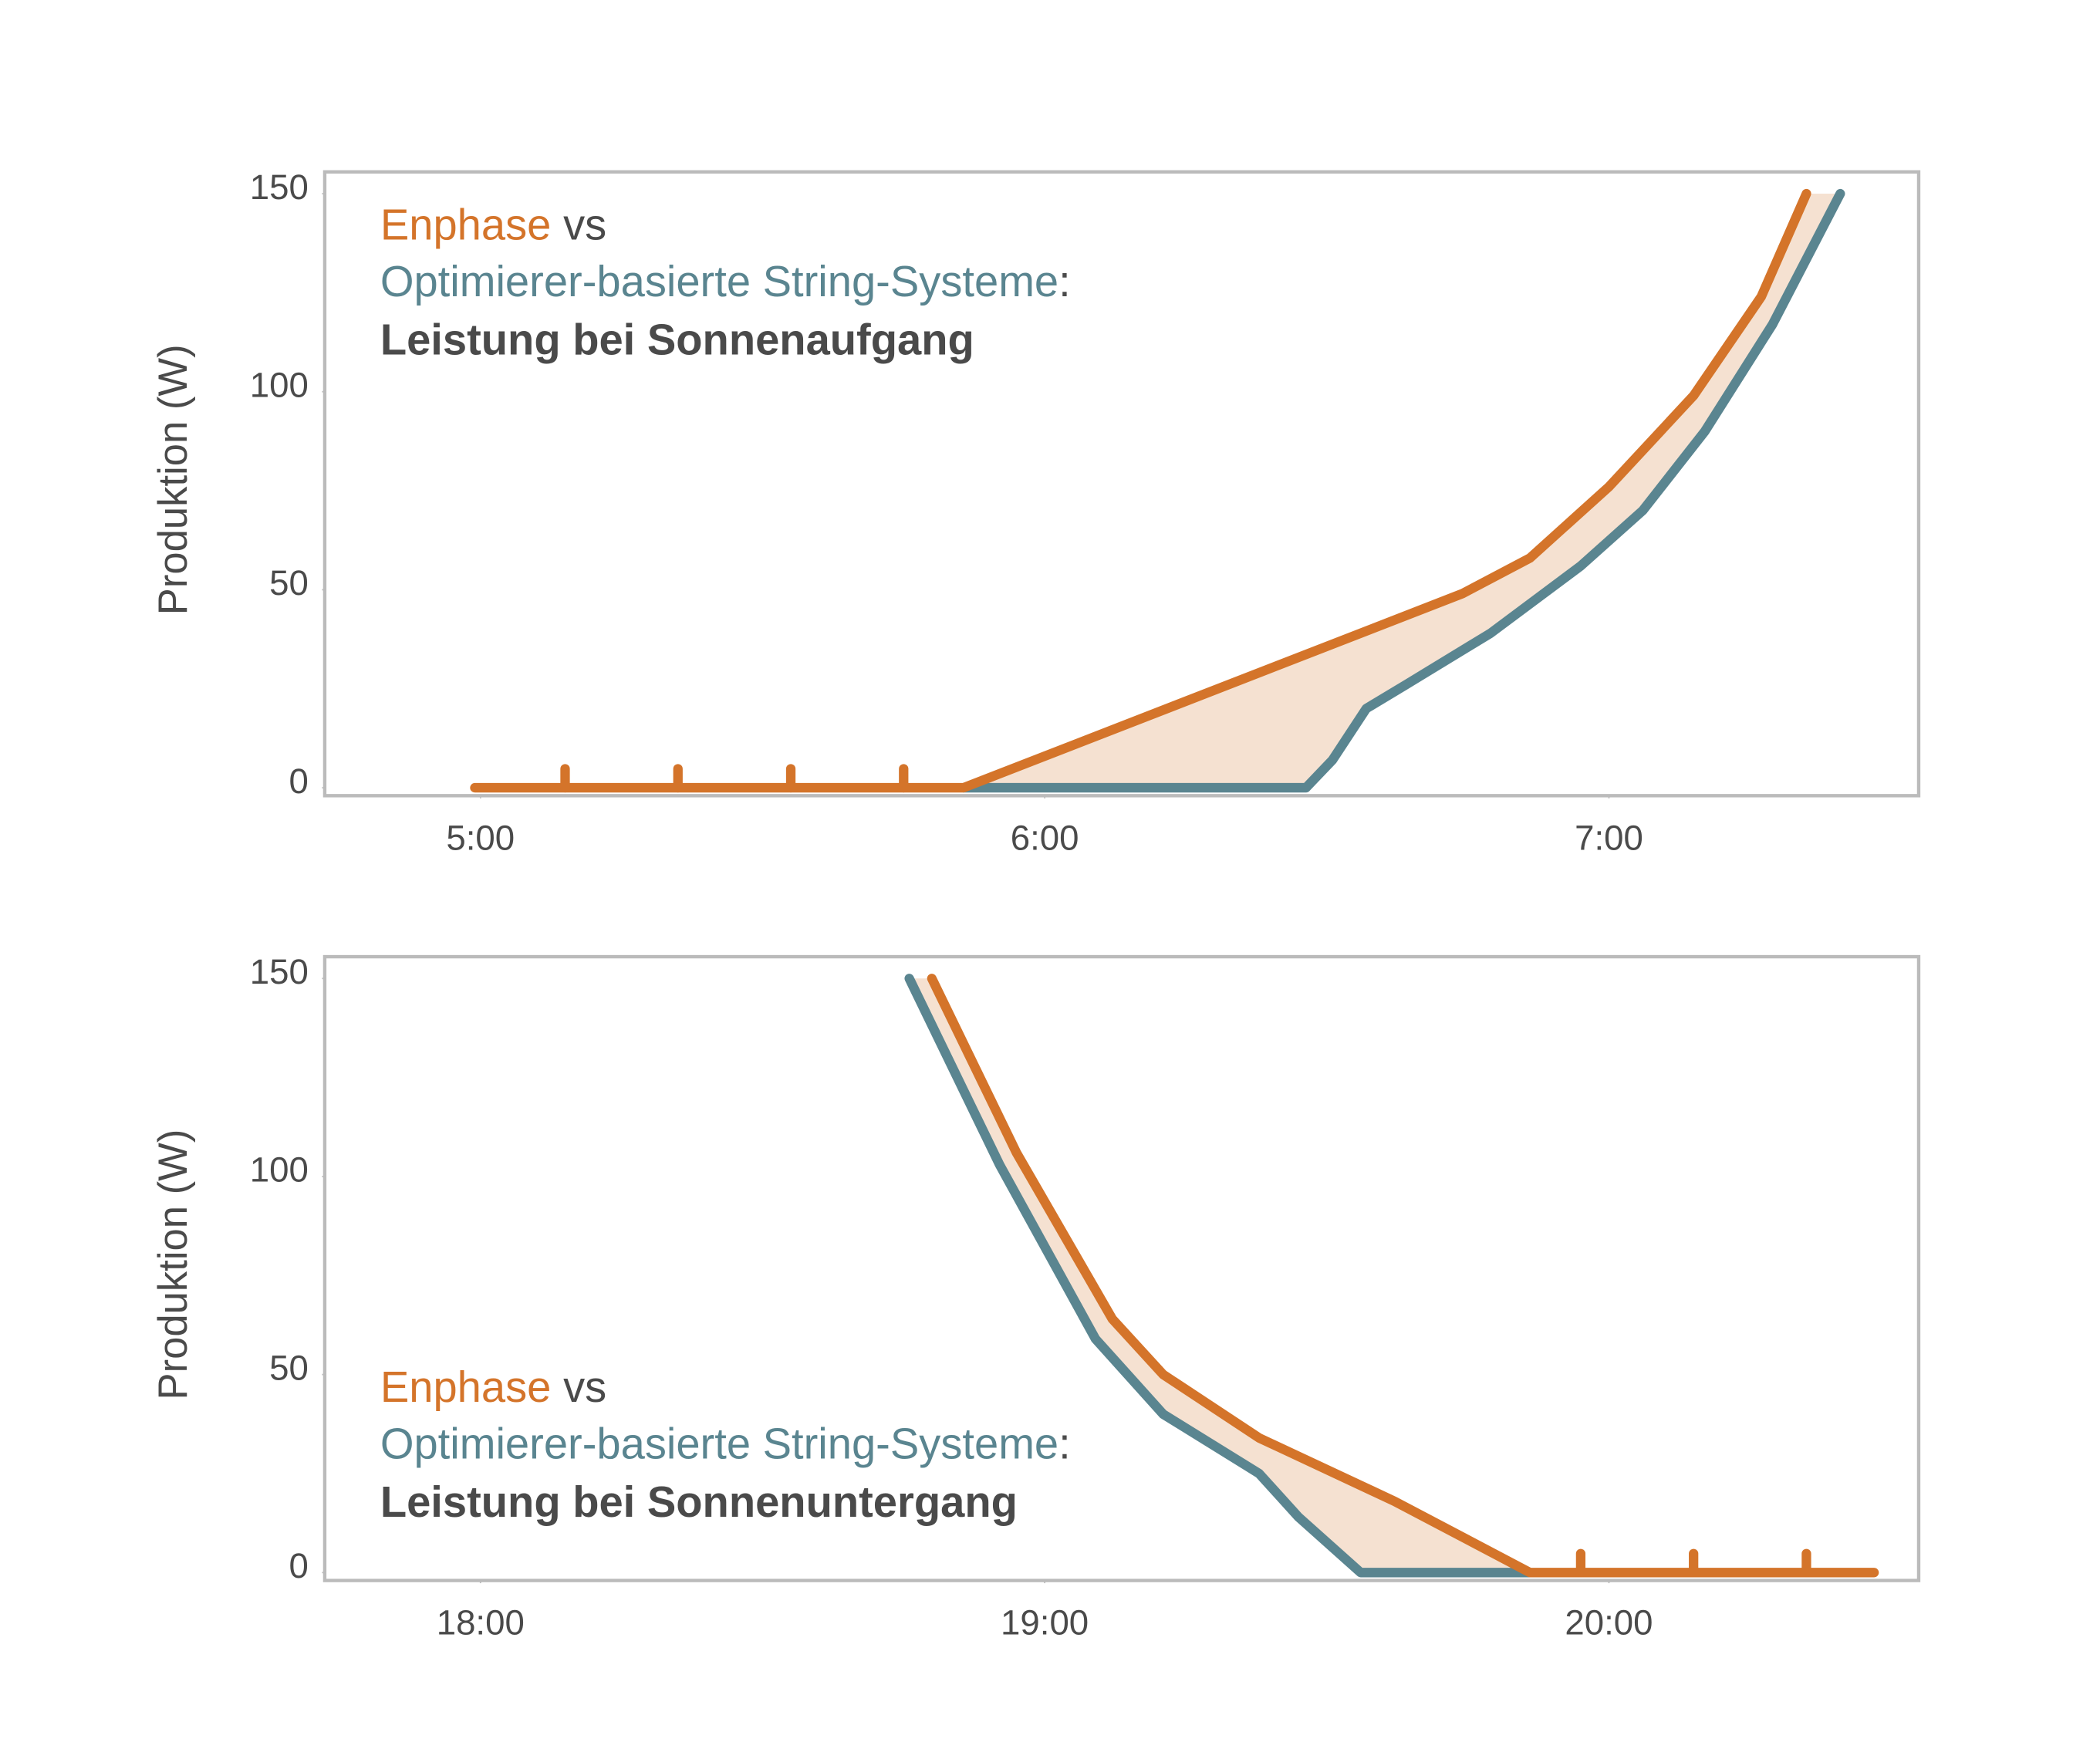 This screenshot has width=2100, height=1749. What do you see at coordinates (481, 1623) in the screenshot?
I see `x-tick-label: 18:00` at bounding box center [481, 1623].